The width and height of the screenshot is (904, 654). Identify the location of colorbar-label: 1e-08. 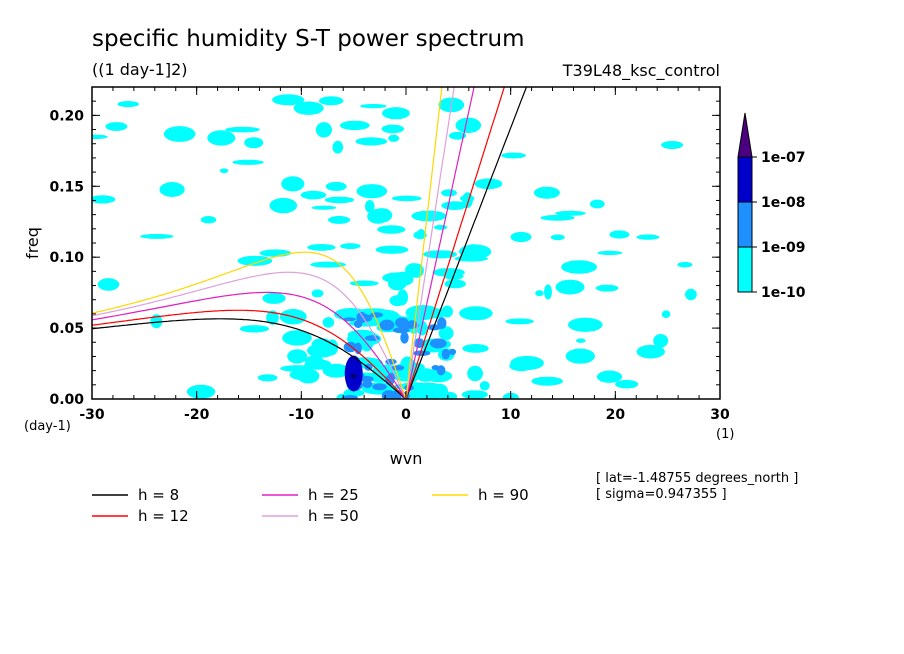
(783, 203).